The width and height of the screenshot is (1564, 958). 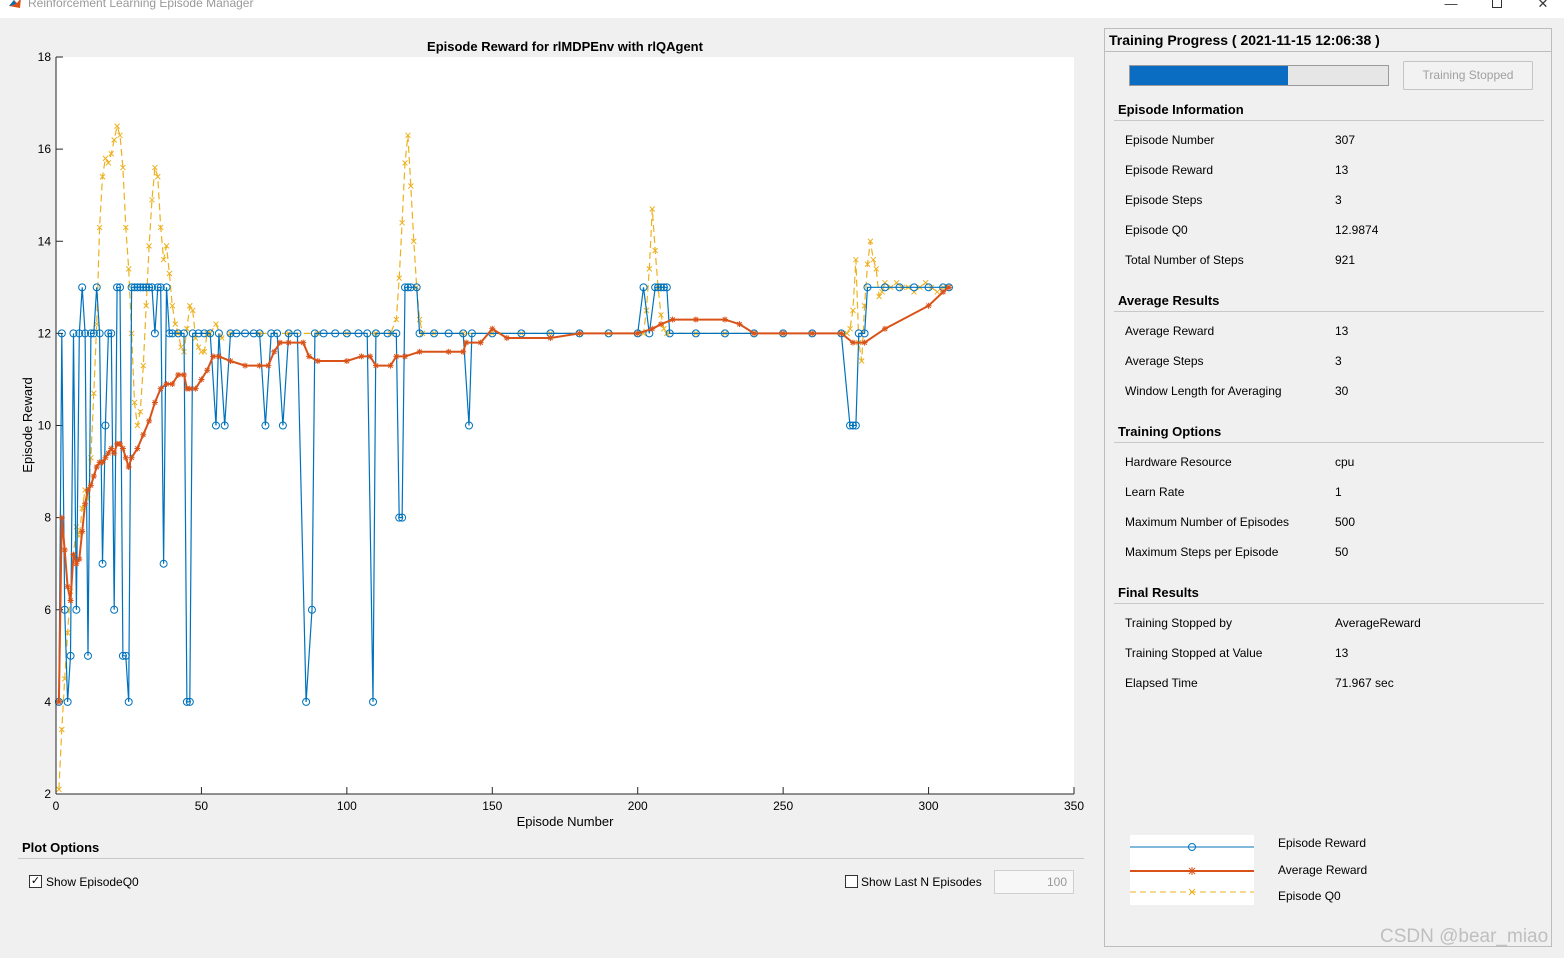 I want to click on hardware-resource-value: cpu, so click(x=1345, y=462).